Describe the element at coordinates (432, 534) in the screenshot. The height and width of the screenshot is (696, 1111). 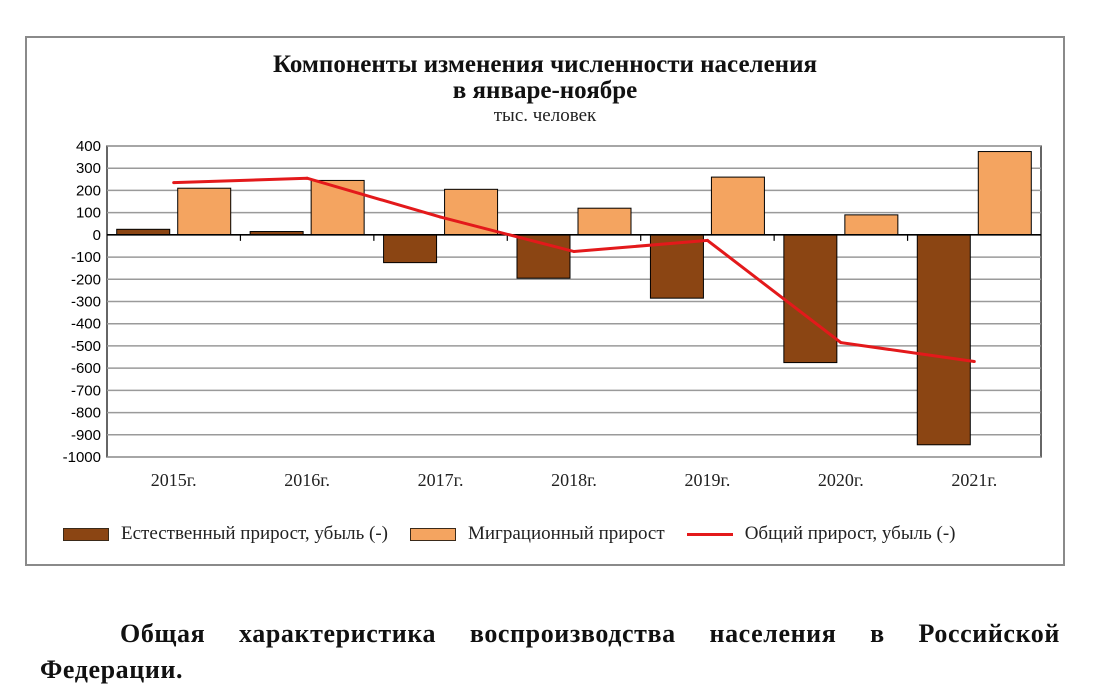
I see `legend-swatch-migration` at that location.